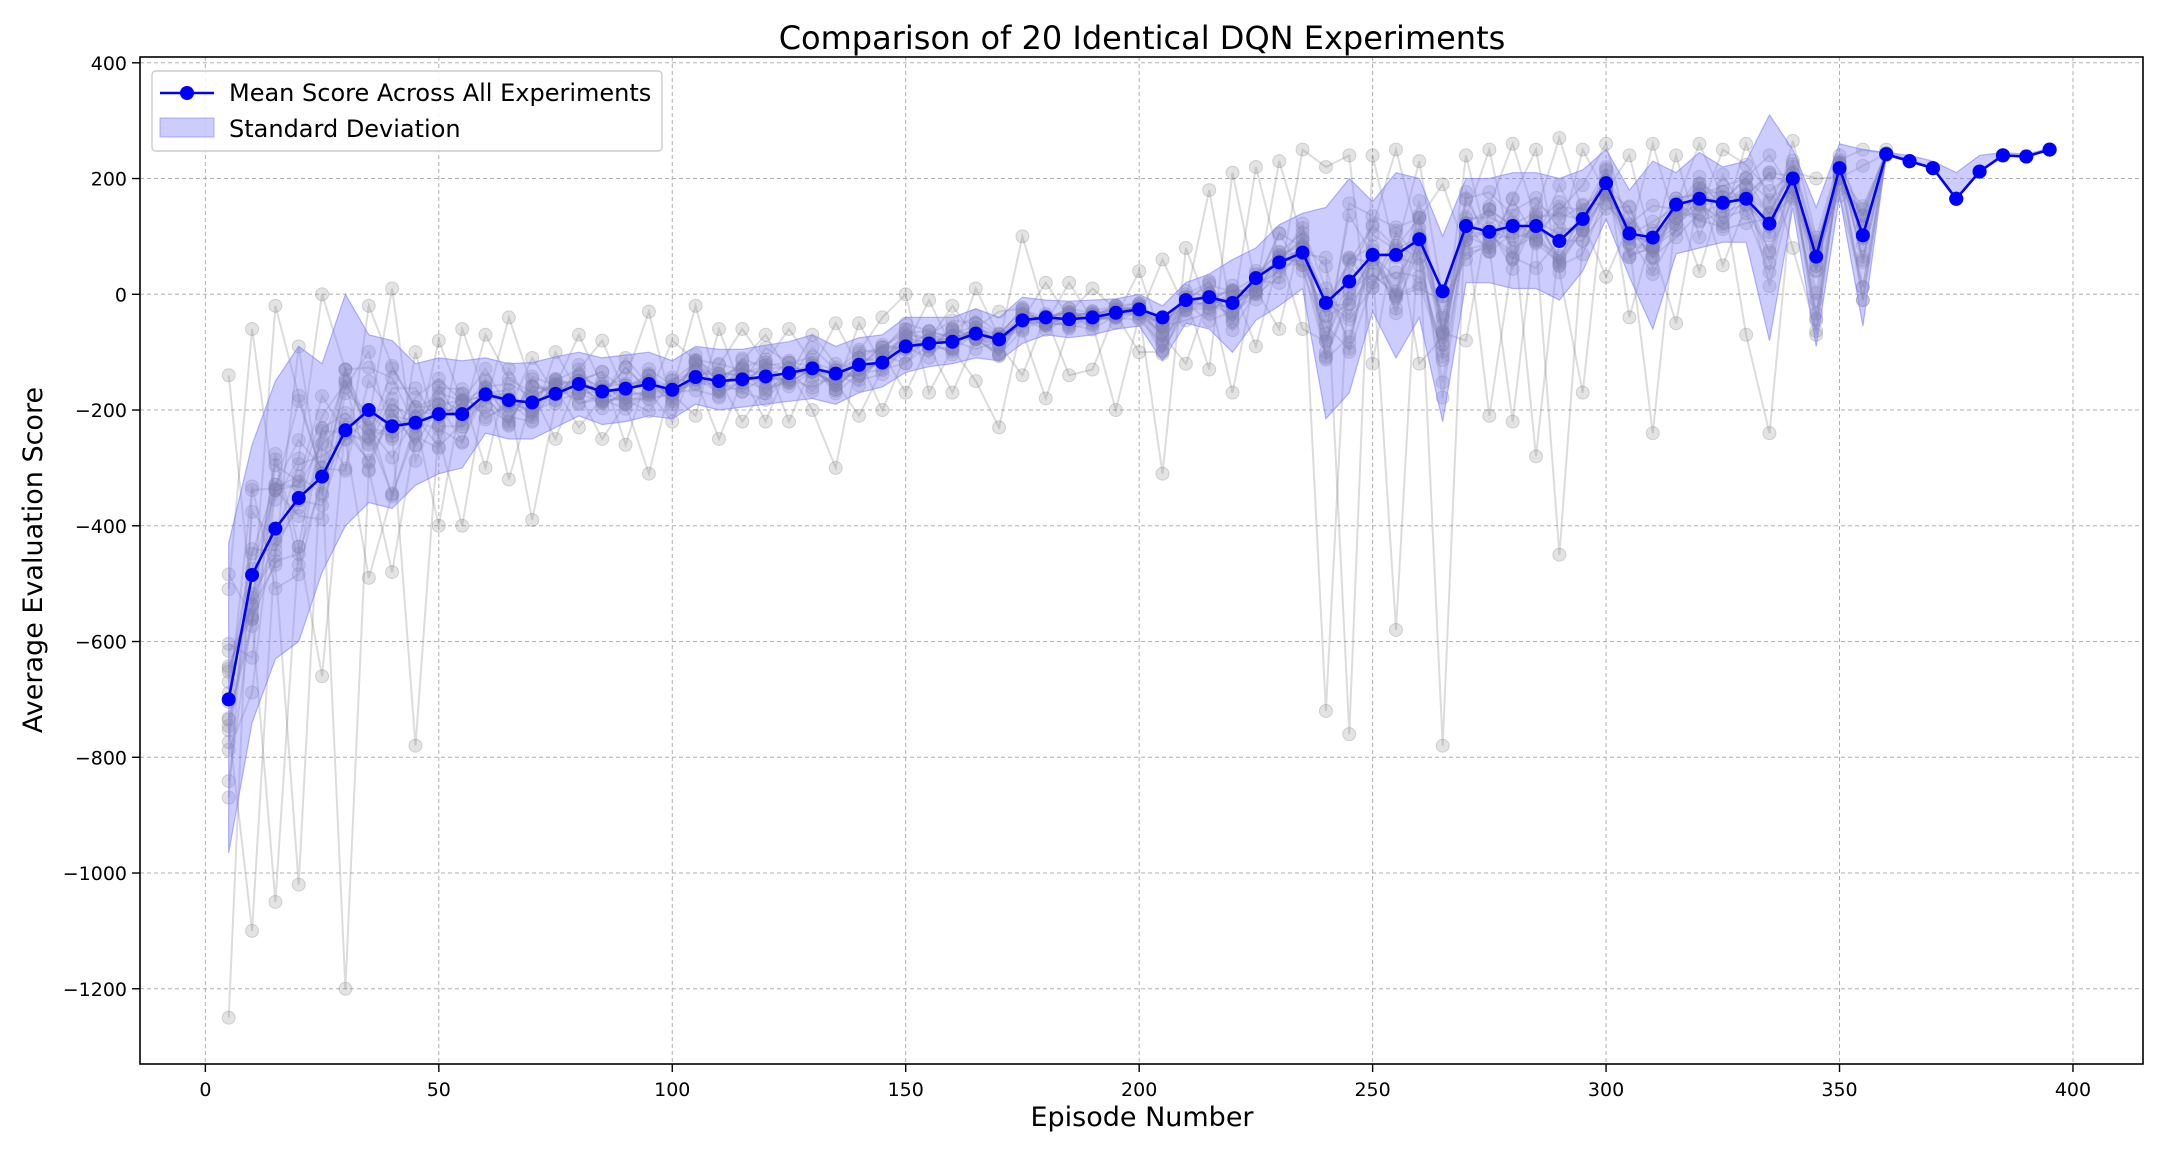  I want to click on x-tick-label: 200, so click(1139, 1090).